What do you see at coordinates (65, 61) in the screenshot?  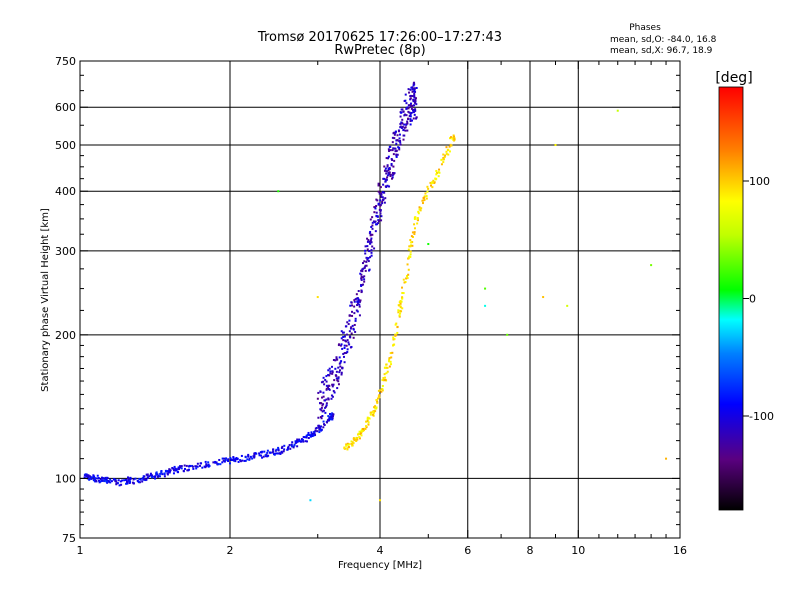 I see `y-tick-label: 750` at bounding box center [65, 61].